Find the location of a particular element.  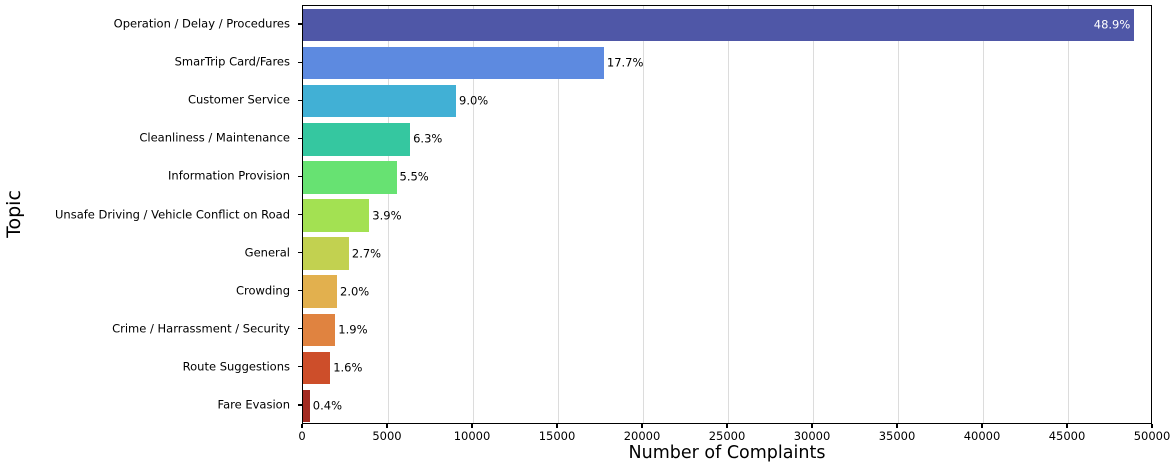

y-axis-title: Topic is located at coordinates (14, 214).